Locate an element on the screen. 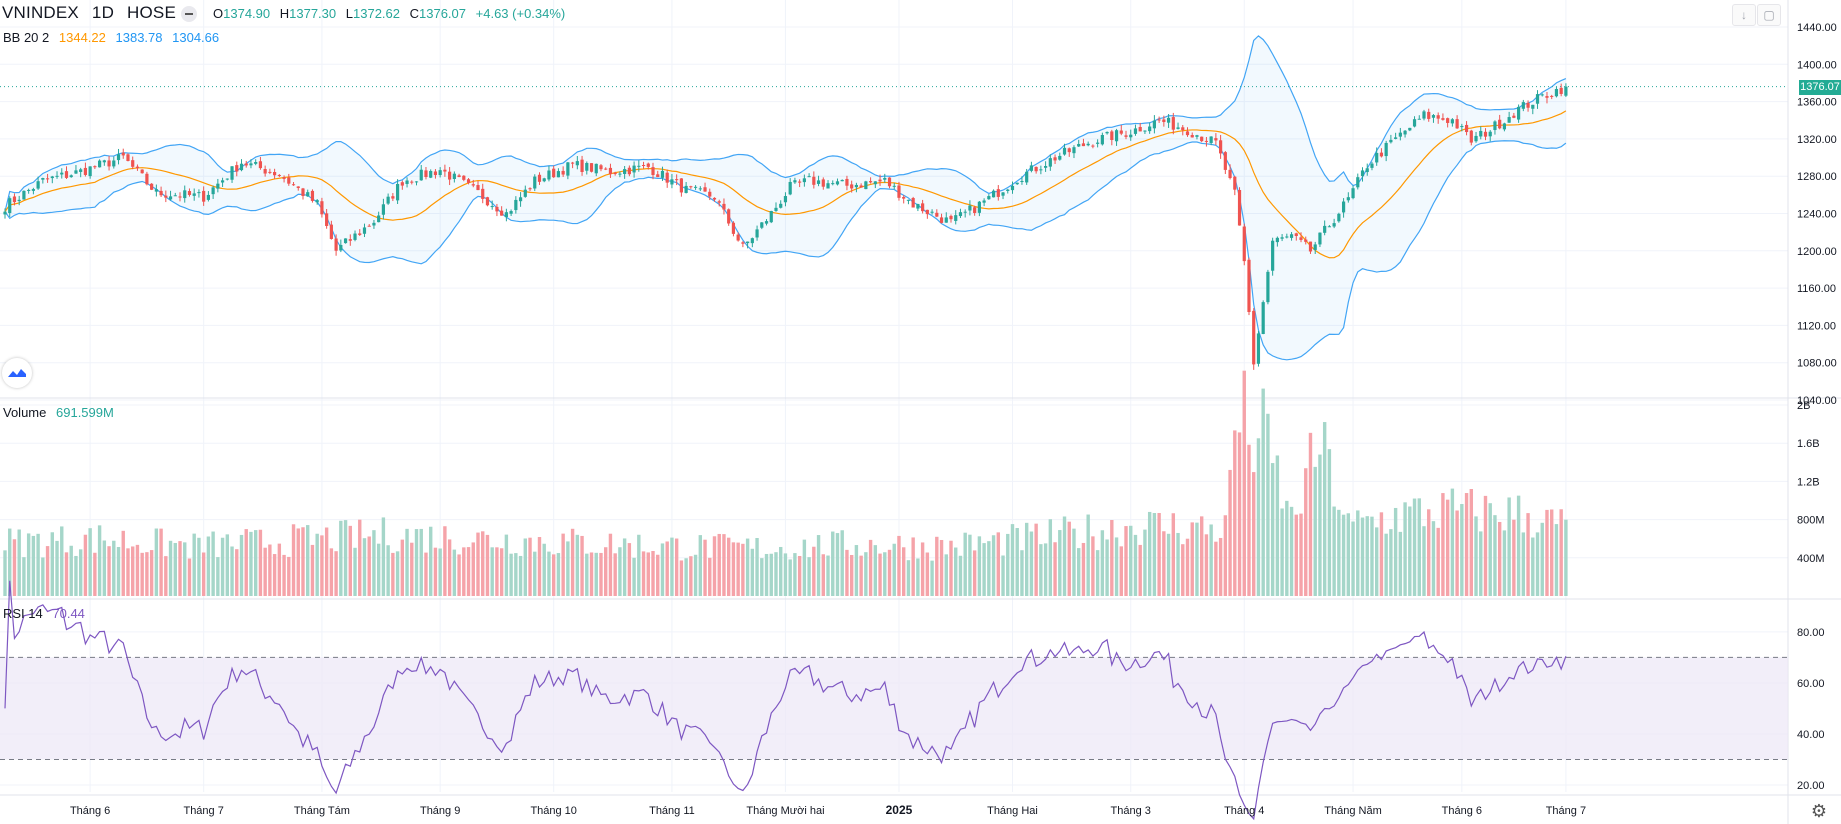 The image size is (1841, 824). tradingview-logo-icon is located at coordinates (17, 373).